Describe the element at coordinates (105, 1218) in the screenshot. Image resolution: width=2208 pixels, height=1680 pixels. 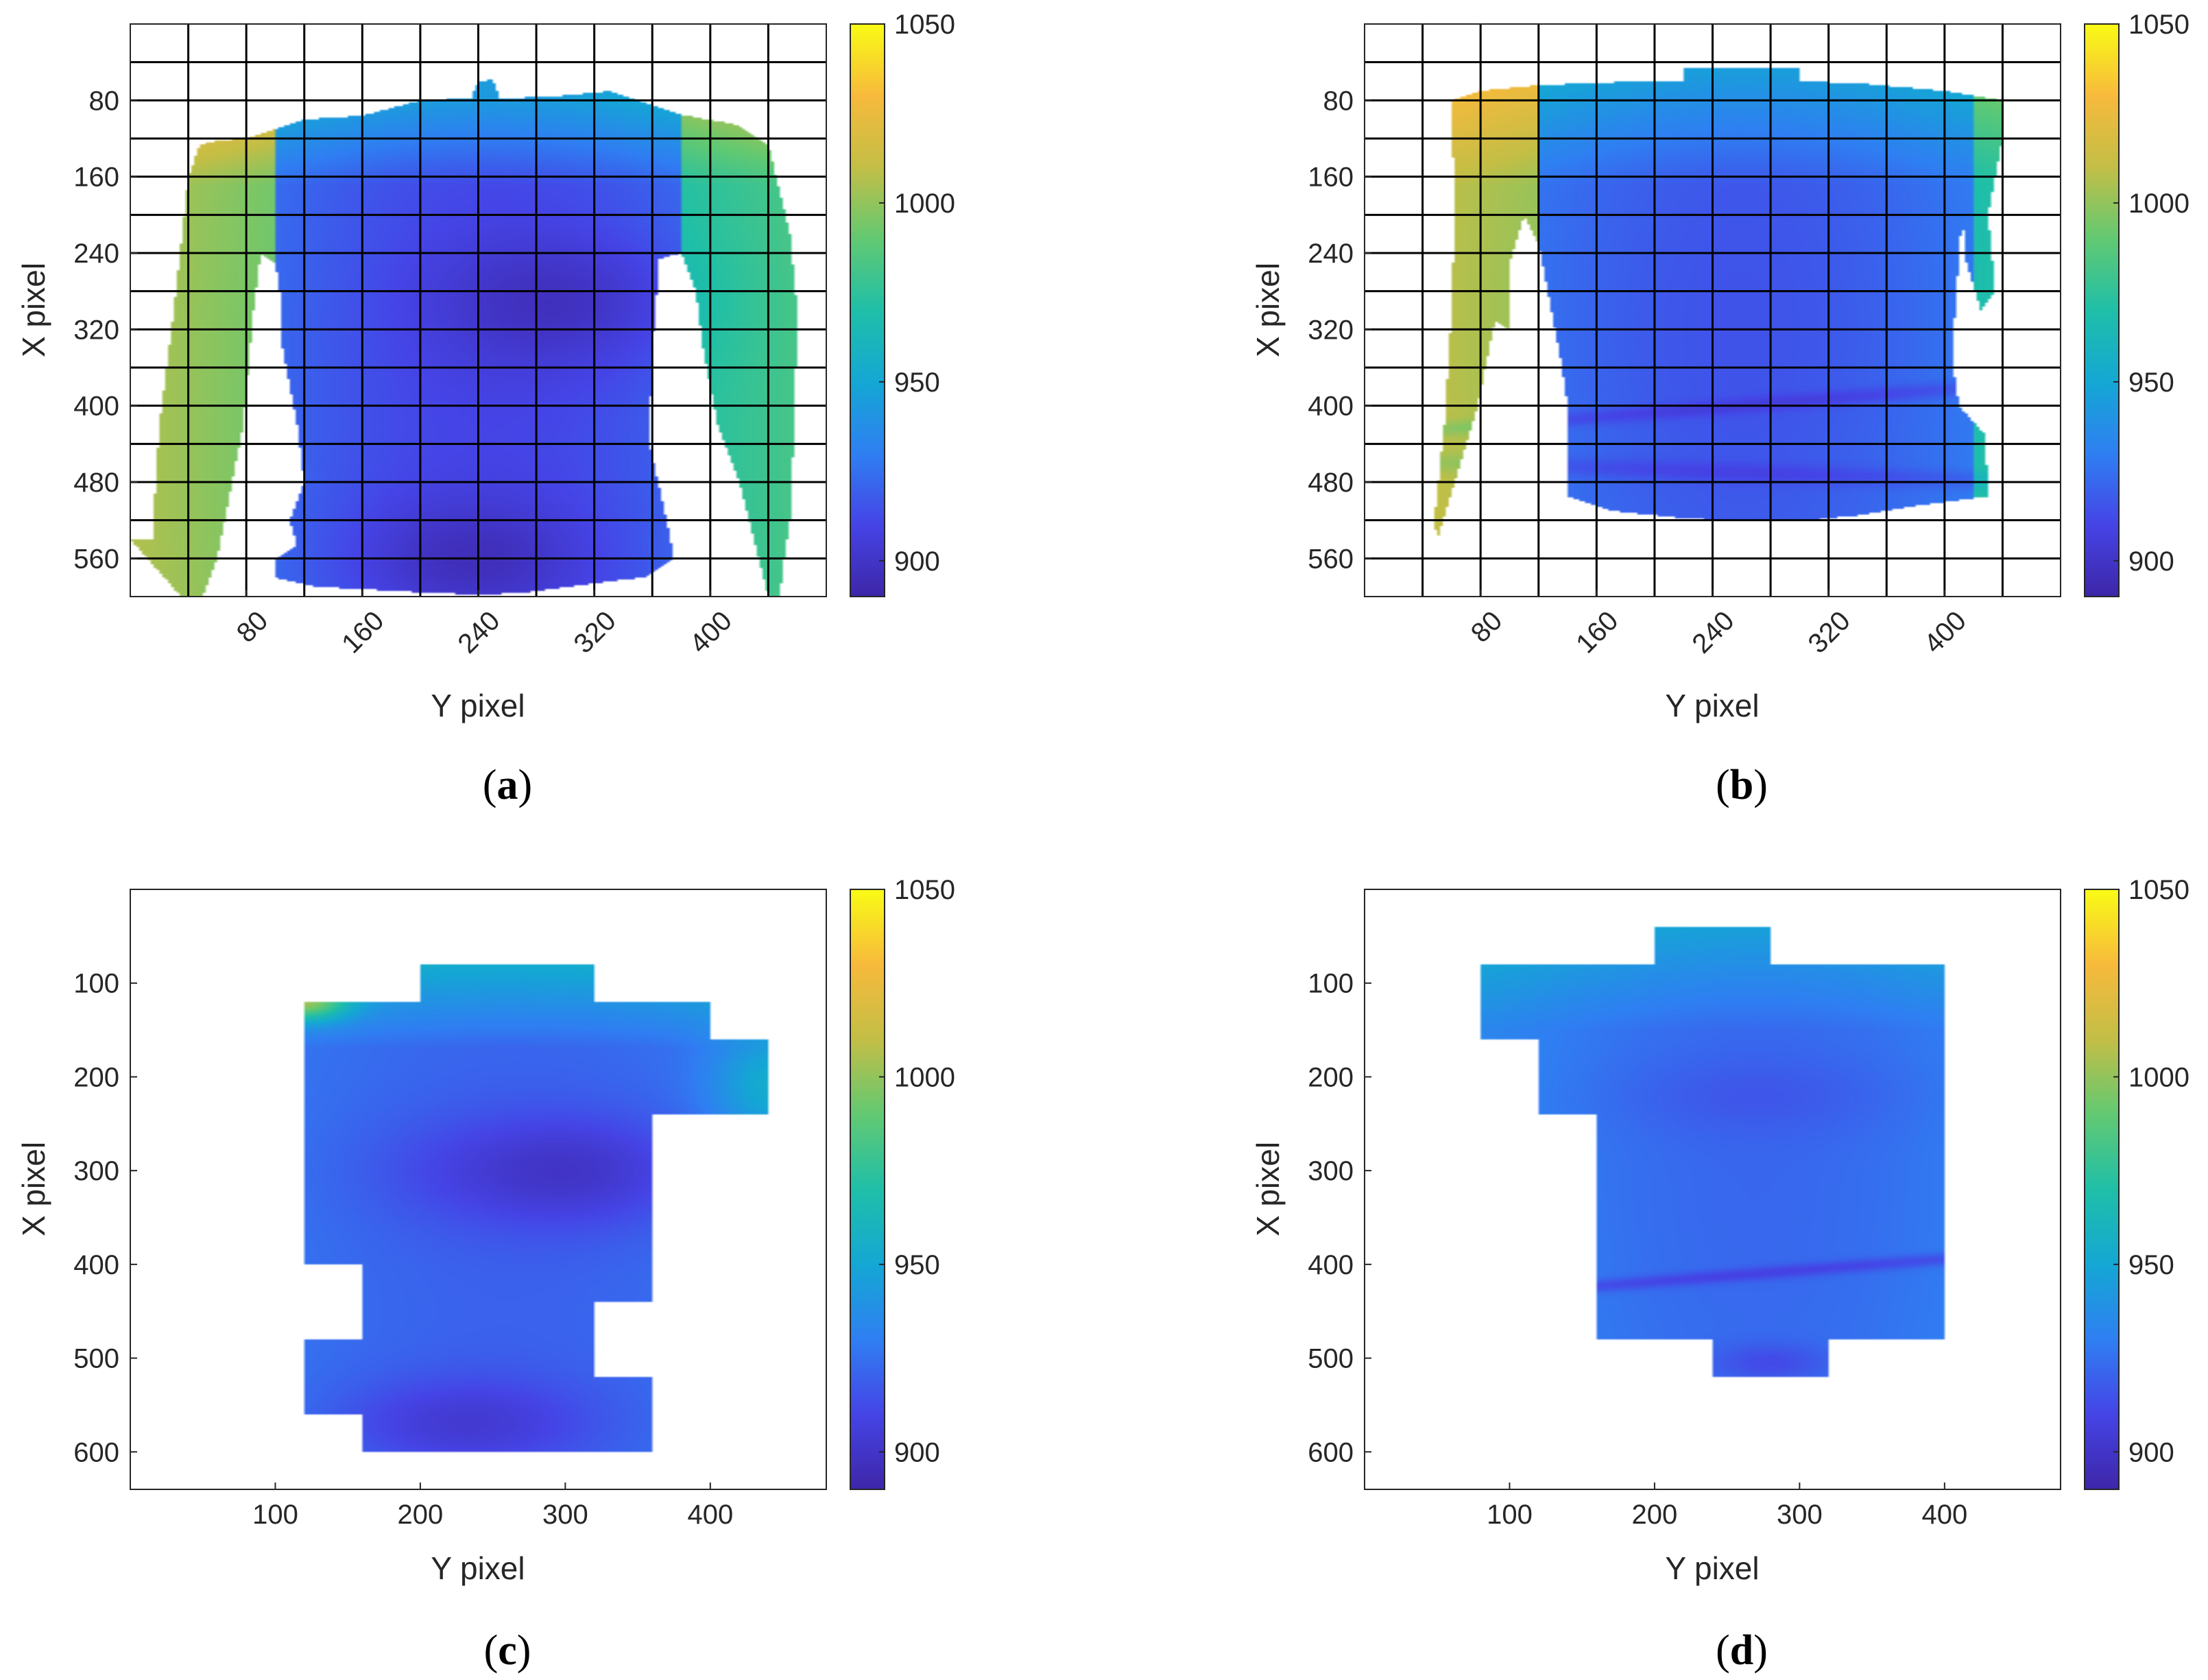
I see `yticks-c: 100 200 300 400 500 600` at that location.